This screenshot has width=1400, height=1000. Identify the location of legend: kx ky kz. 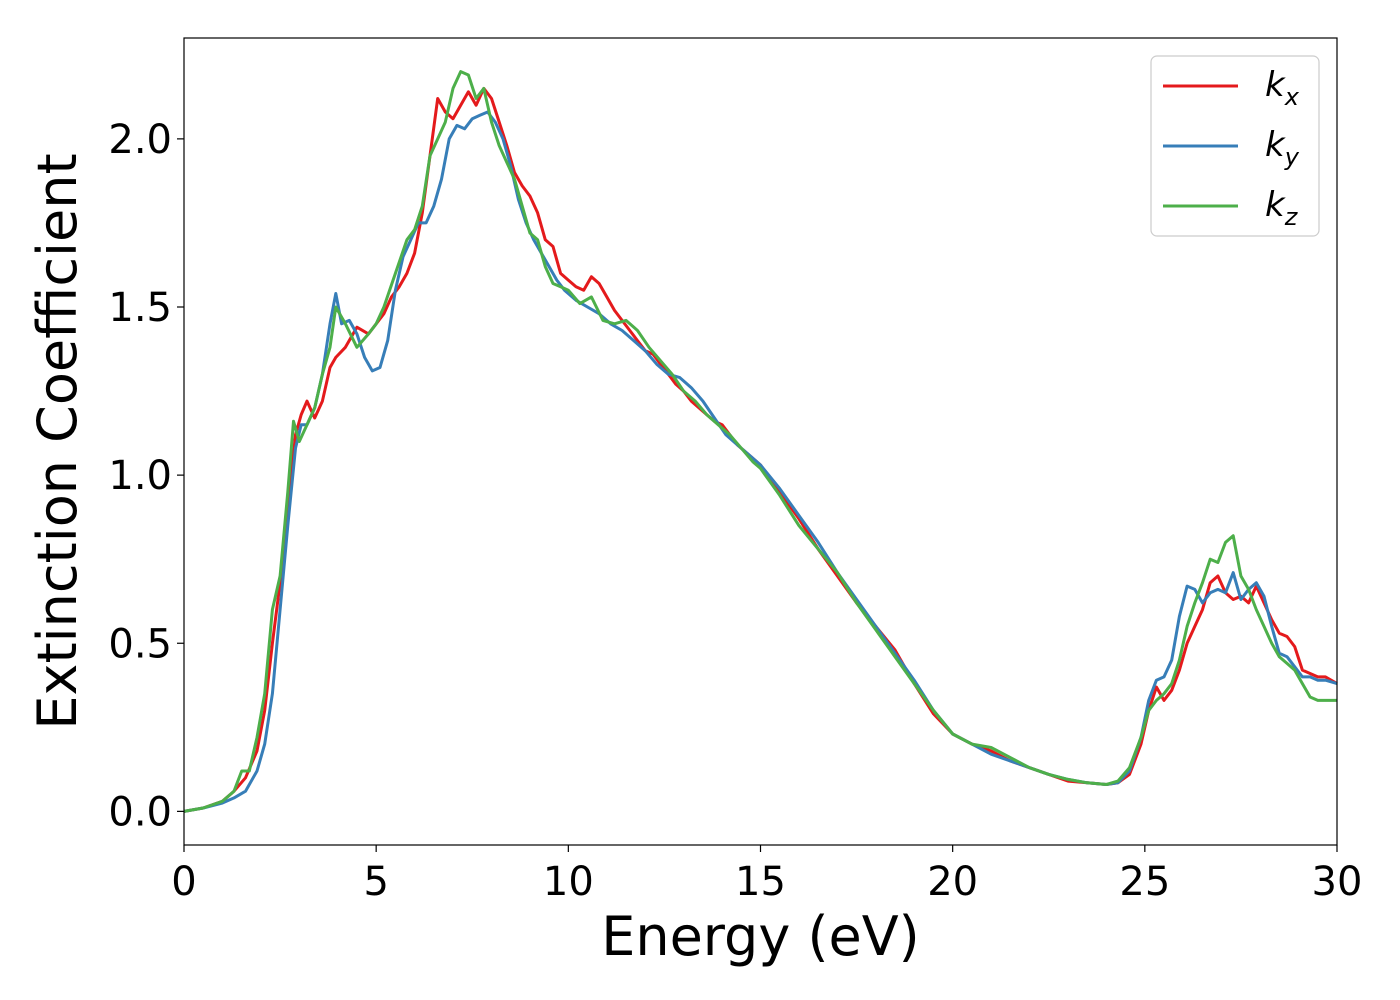
(1235, 146).